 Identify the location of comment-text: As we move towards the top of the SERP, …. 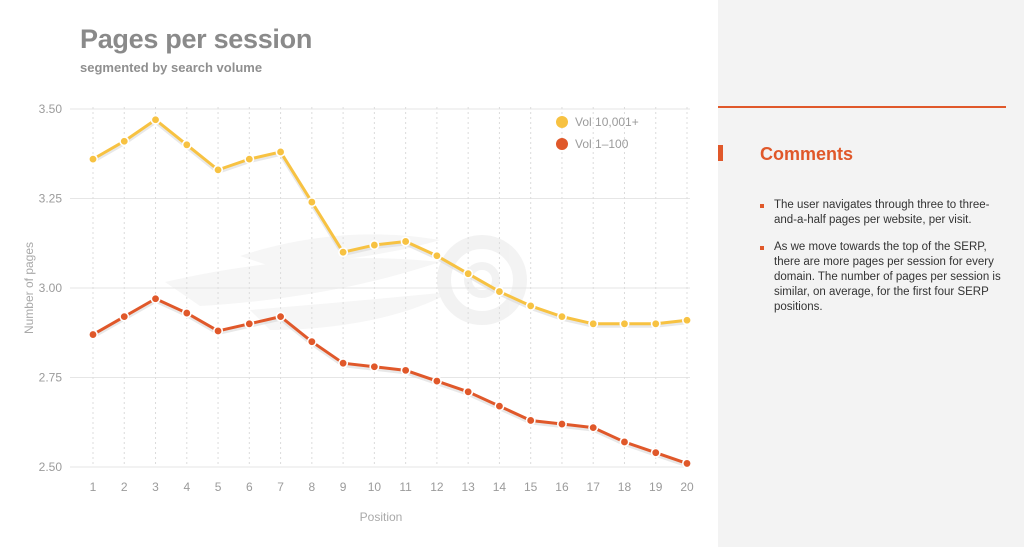
(887, 277).